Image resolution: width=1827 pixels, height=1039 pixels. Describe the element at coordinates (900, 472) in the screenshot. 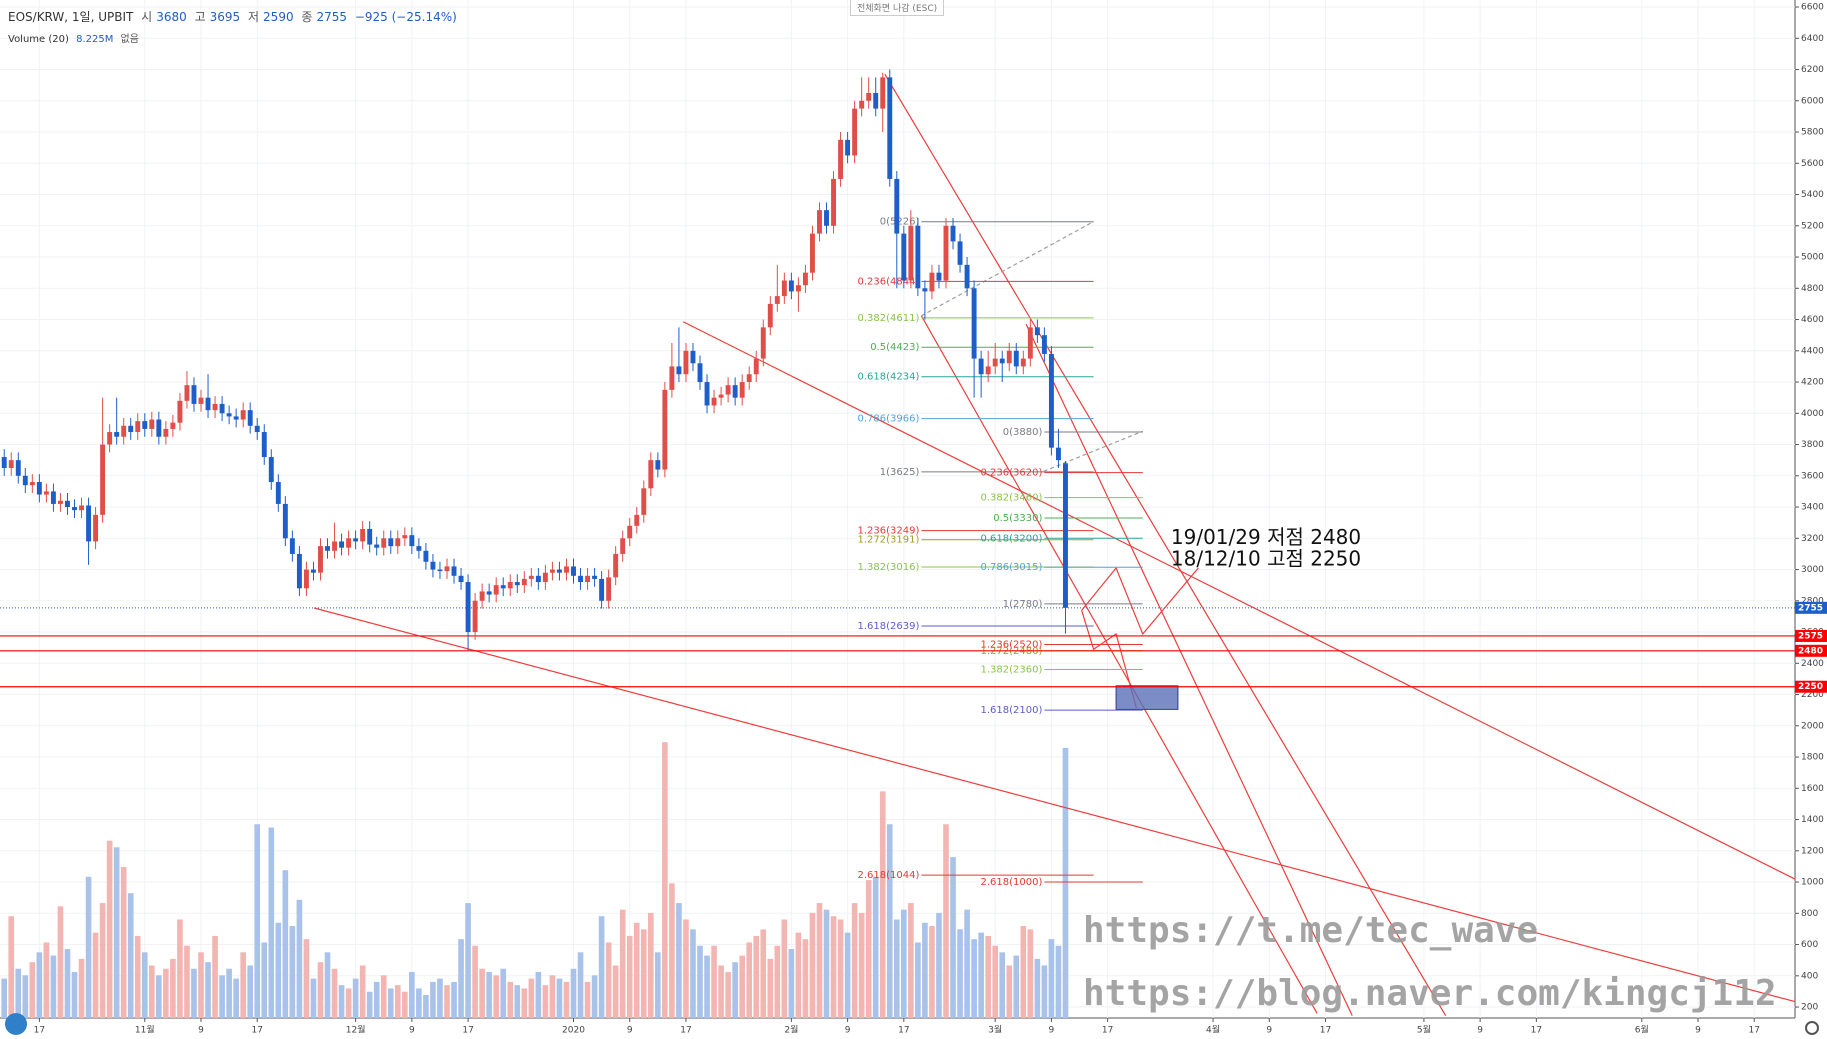

I see `fib-label: 1(3625)` at that location.